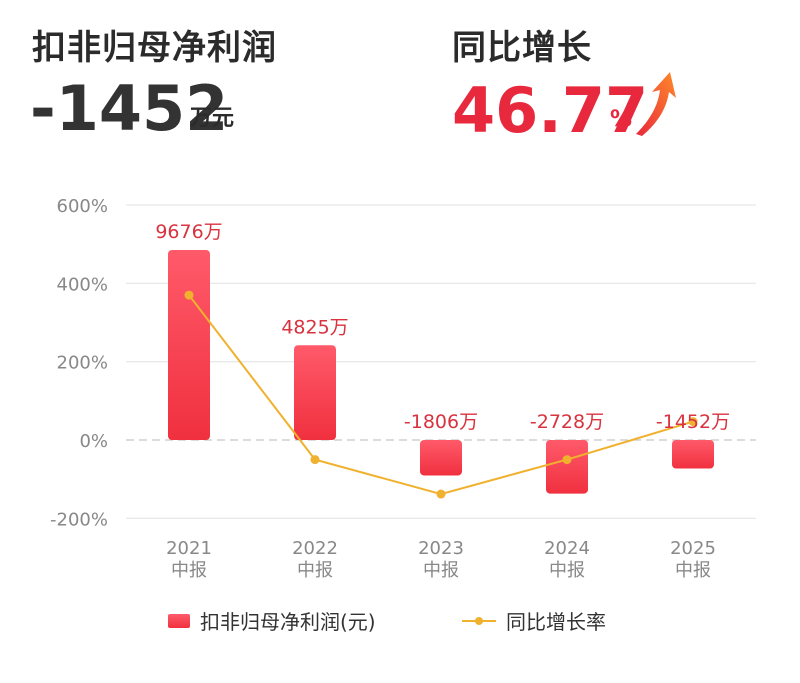 The width and height of the screenshot is (800, 683). What do you see at coordinates (693, 548) in the screenshot?
I see `x-tick-label: 2025` at bounding box center [693, 548].